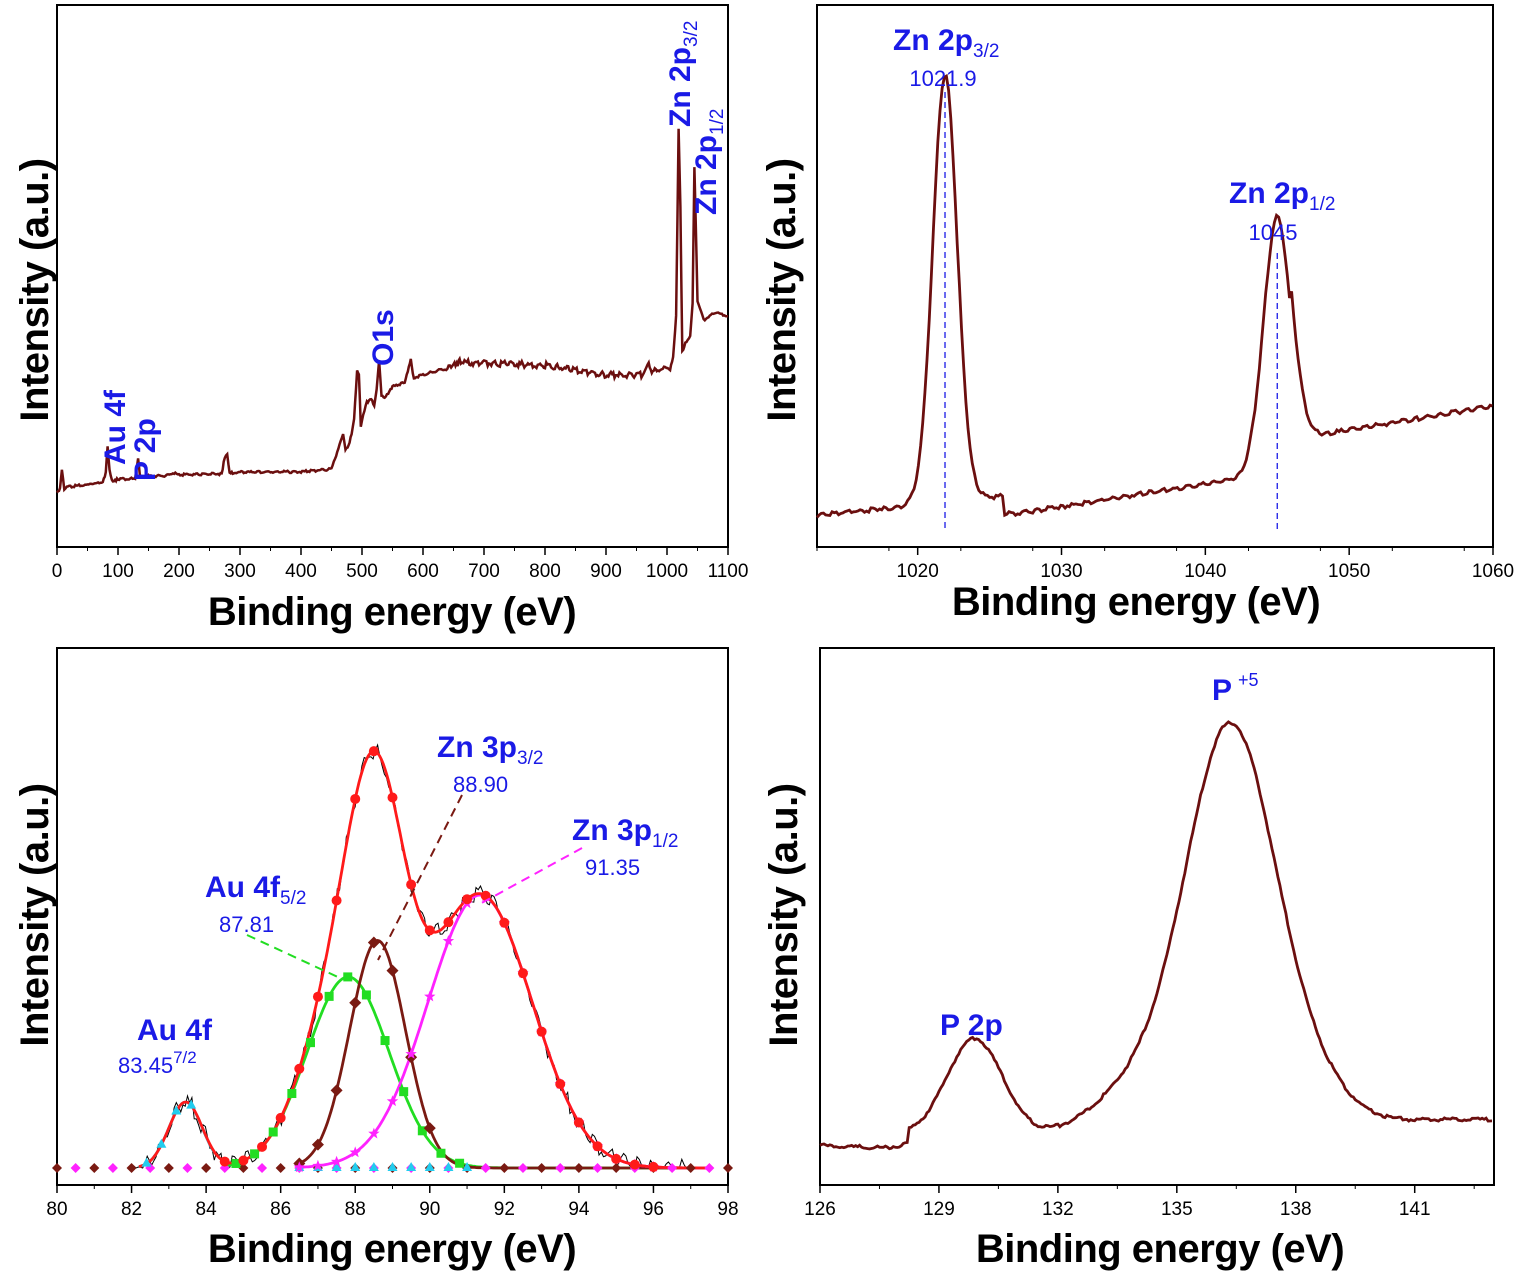 Image resolution: width=1523 pixels, height=1283 pixels. I want to click on x-tick-label: 1000, so click(667, 571).